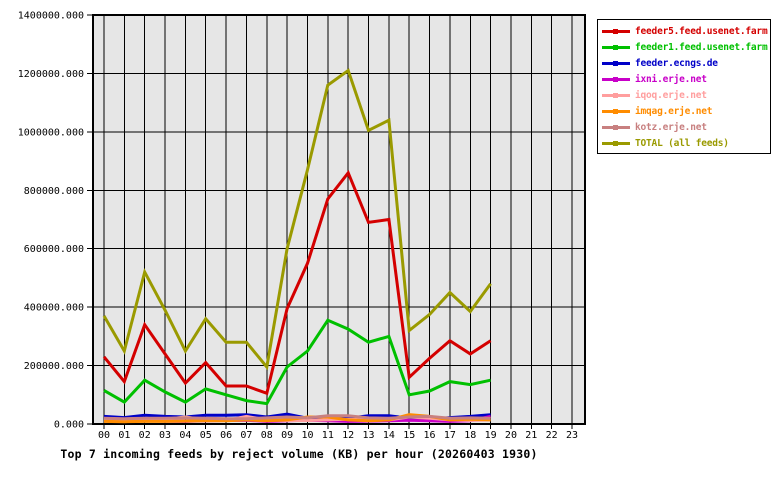 This screenshot has width=780, height=480. What do you see at coordinates (69, 425) in the screenshot?
I see `y-tick-label: 0.000` at bounding box center [69, 425].